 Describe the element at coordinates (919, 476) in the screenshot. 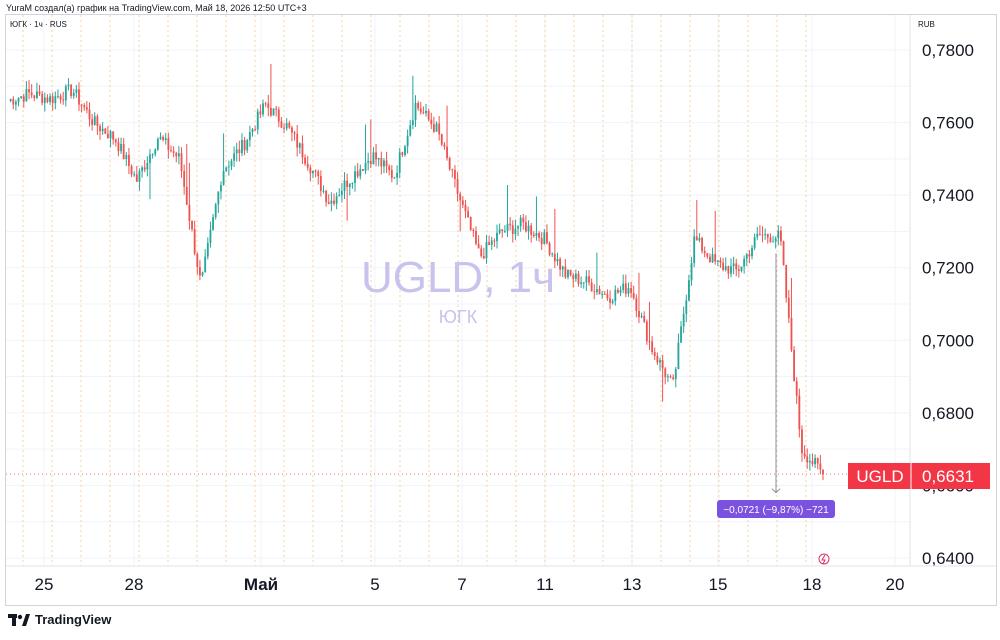

I see `price-tag` at that location.